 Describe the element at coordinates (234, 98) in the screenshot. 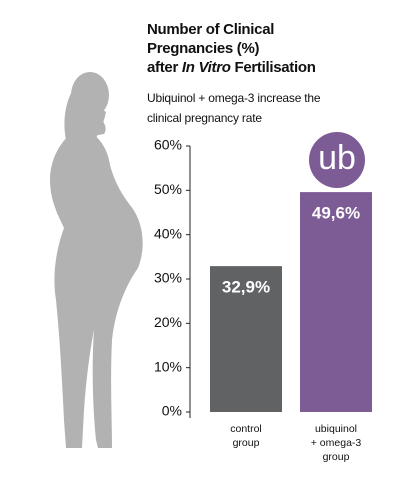

I see `subtitle-line: Ubiquinol + omega-3 increase the` at that location.